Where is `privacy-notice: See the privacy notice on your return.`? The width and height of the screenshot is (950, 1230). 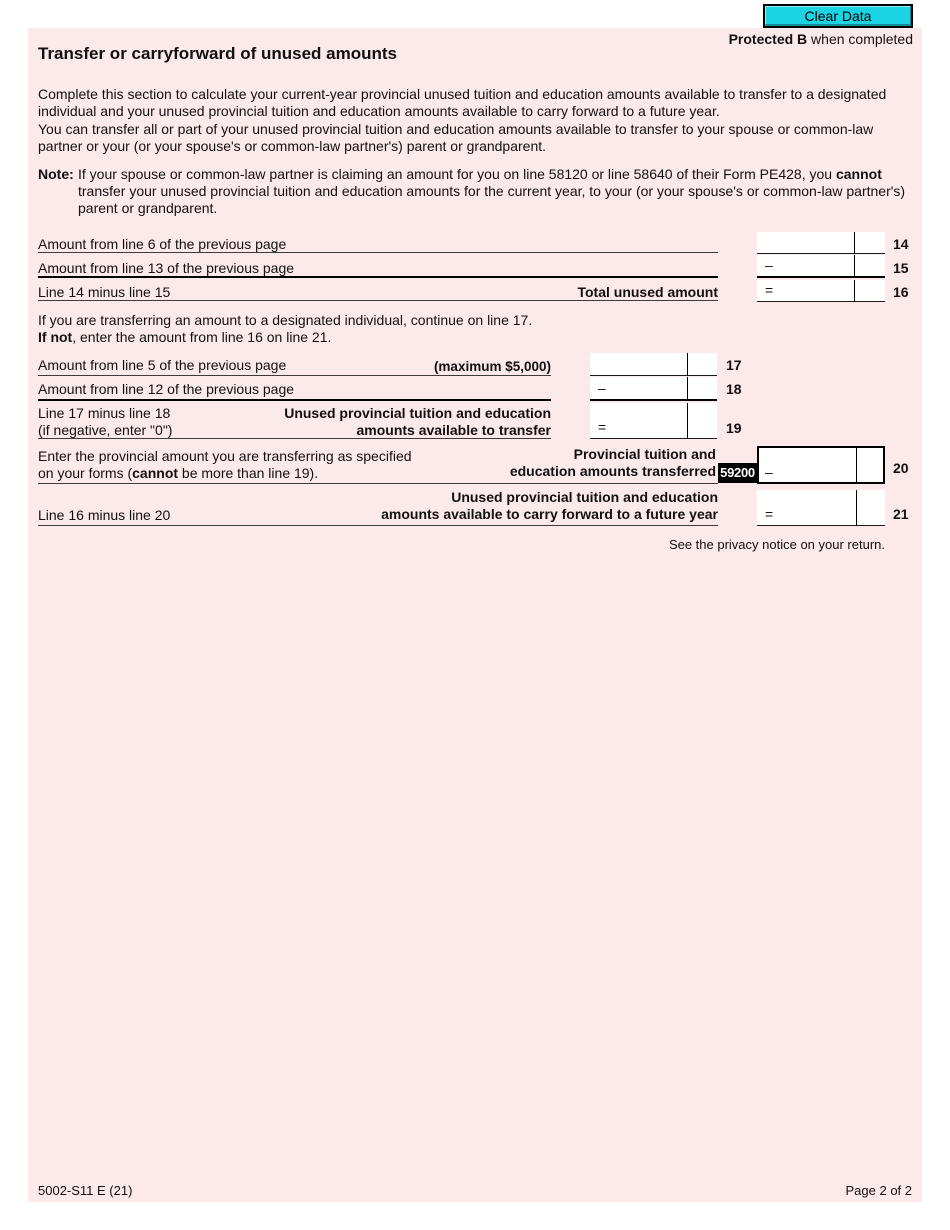 privacy-notice: See the privacy notice on your return. is located at coordinates (776, 544).